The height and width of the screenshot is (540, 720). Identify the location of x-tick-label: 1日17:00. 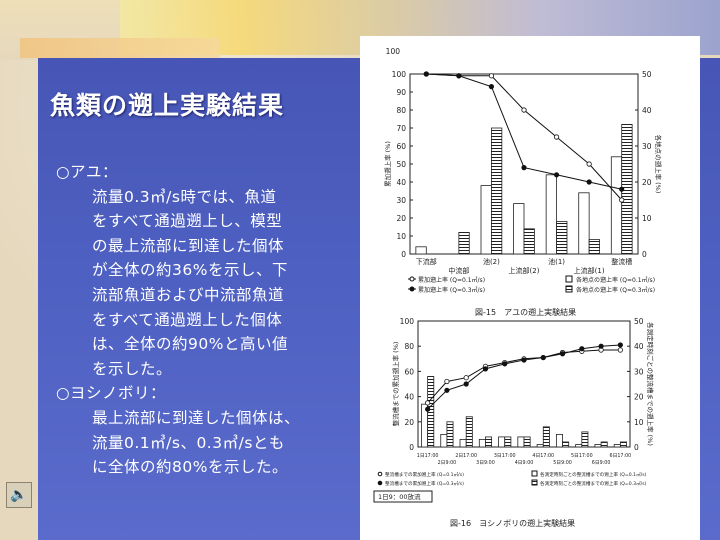
(428, 456).